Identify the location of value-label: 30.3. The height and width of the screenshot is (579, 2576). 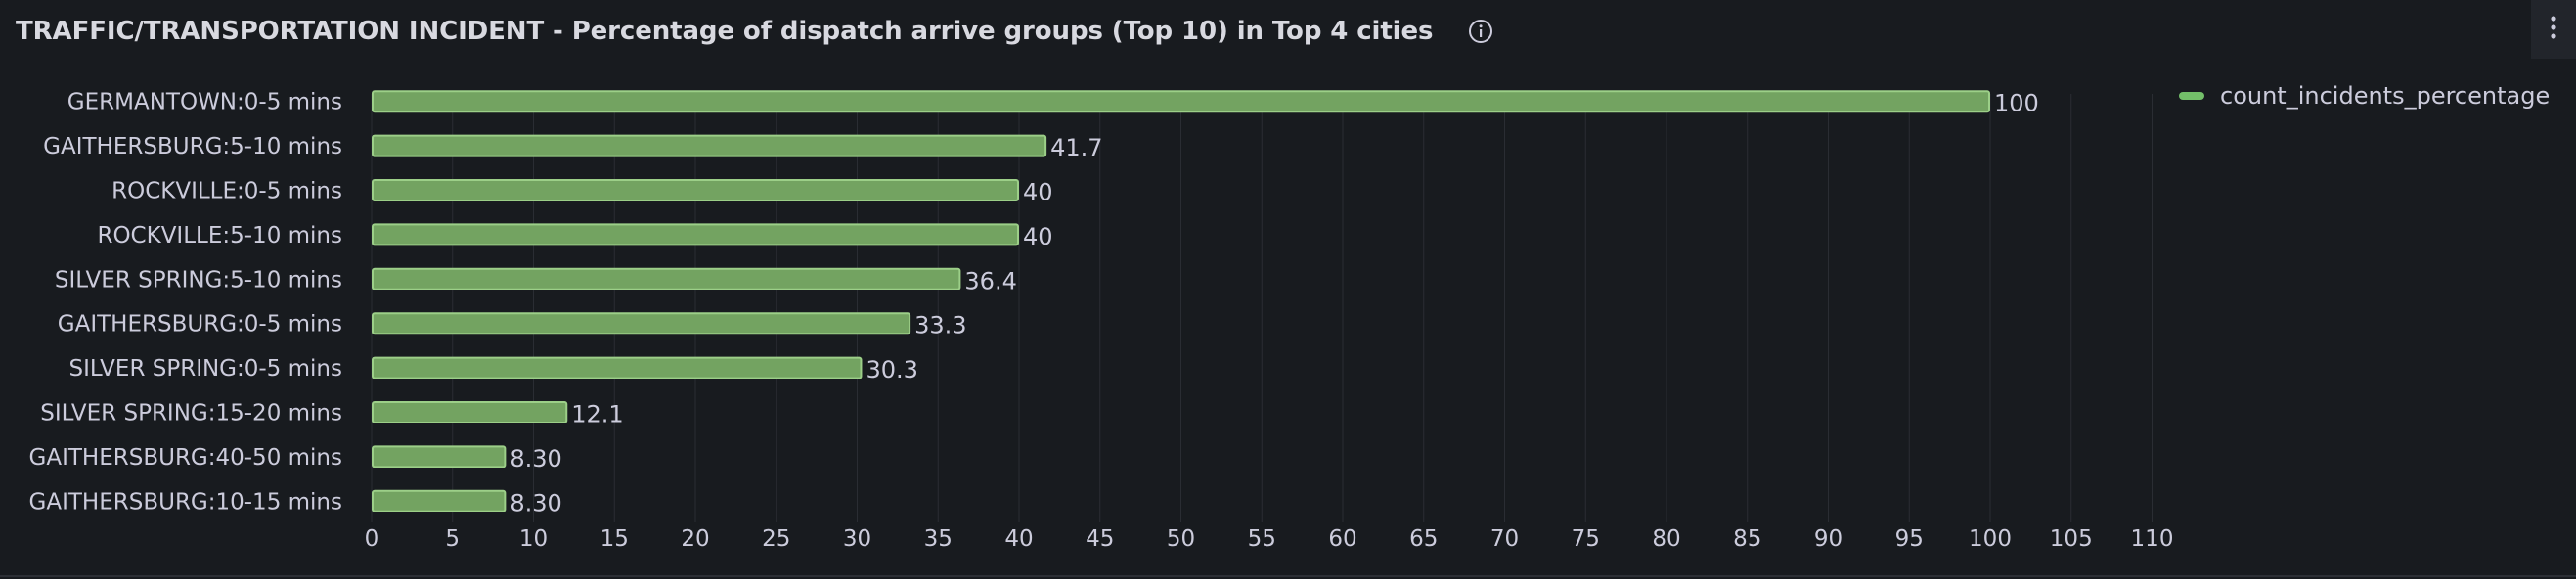
(891, 369).